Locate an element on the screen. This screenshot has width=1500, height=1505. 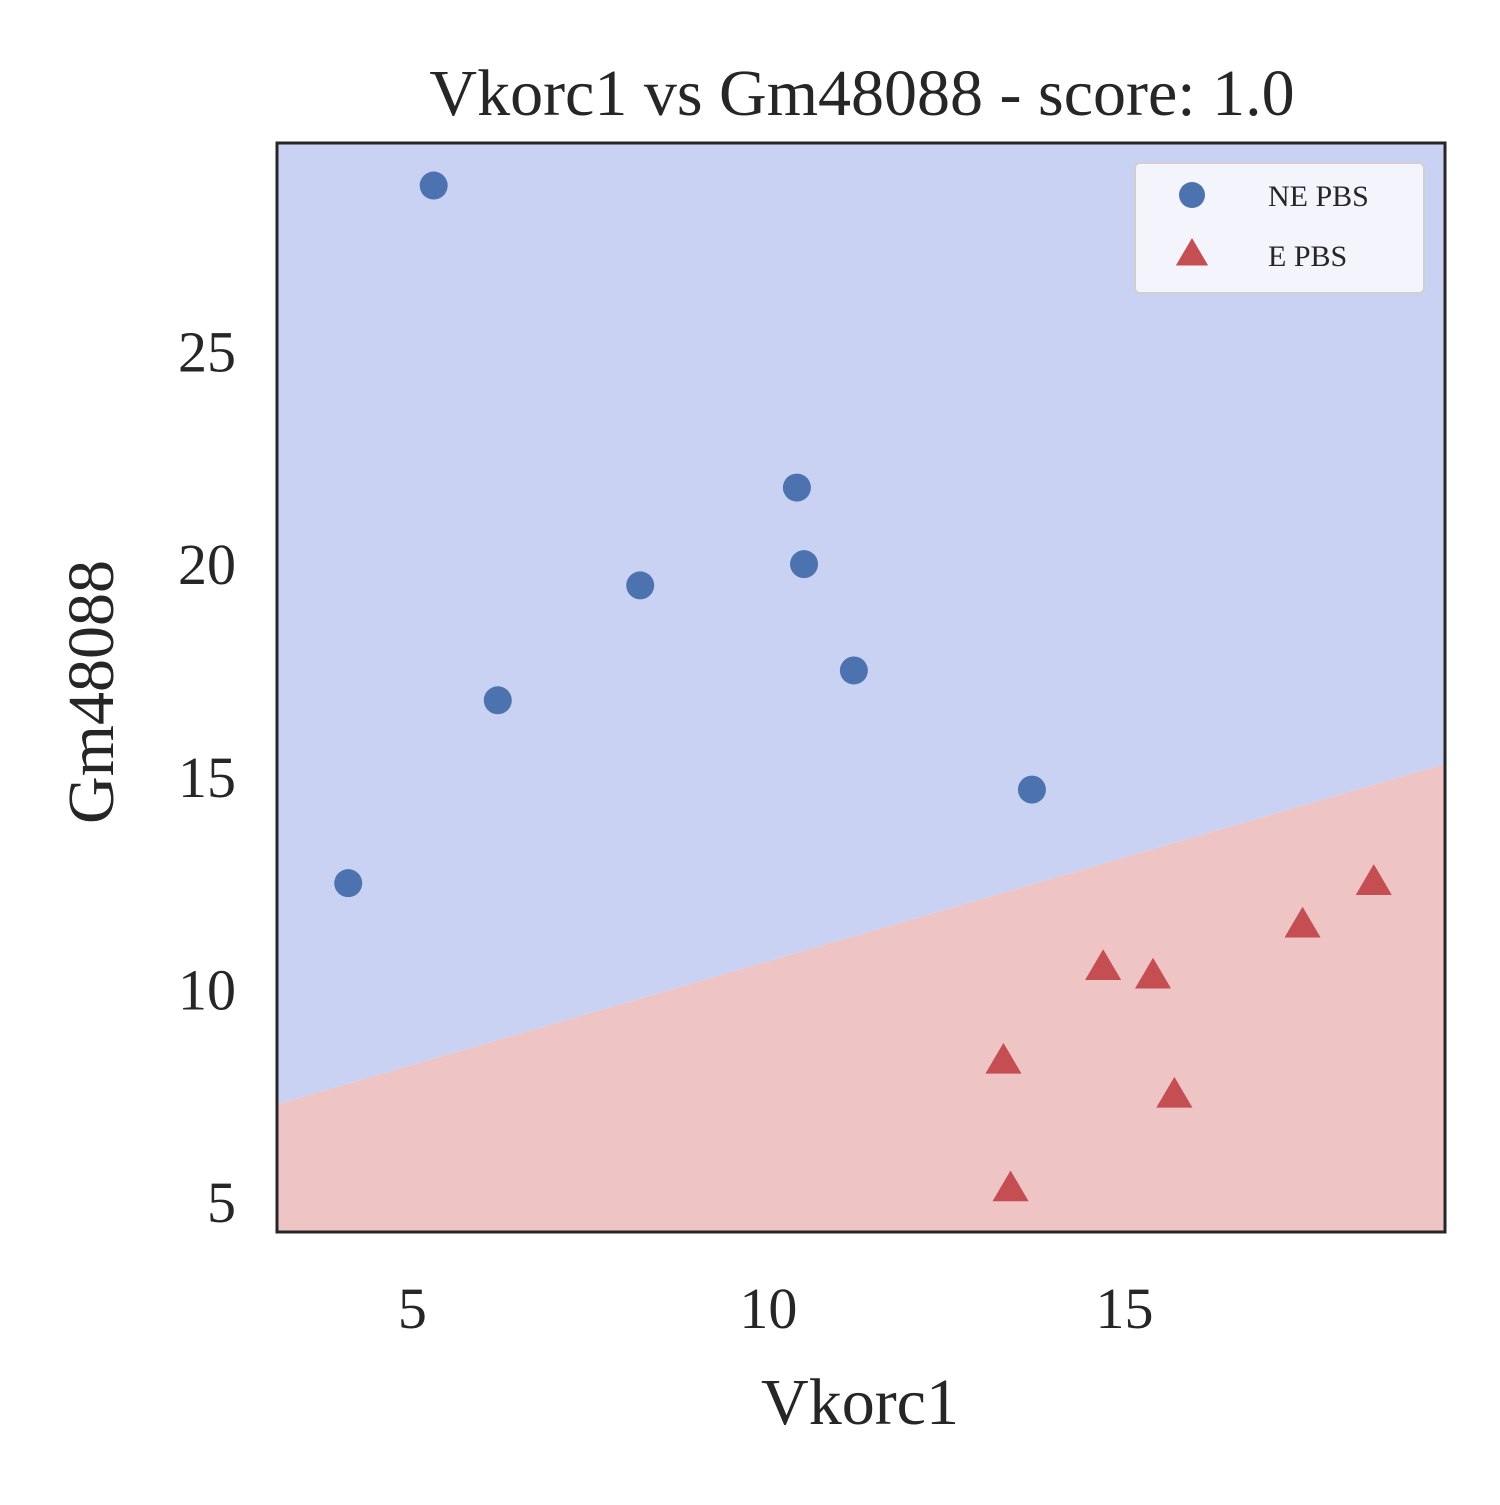
y-tick-label: 15 is located at coordinates (207, 777).